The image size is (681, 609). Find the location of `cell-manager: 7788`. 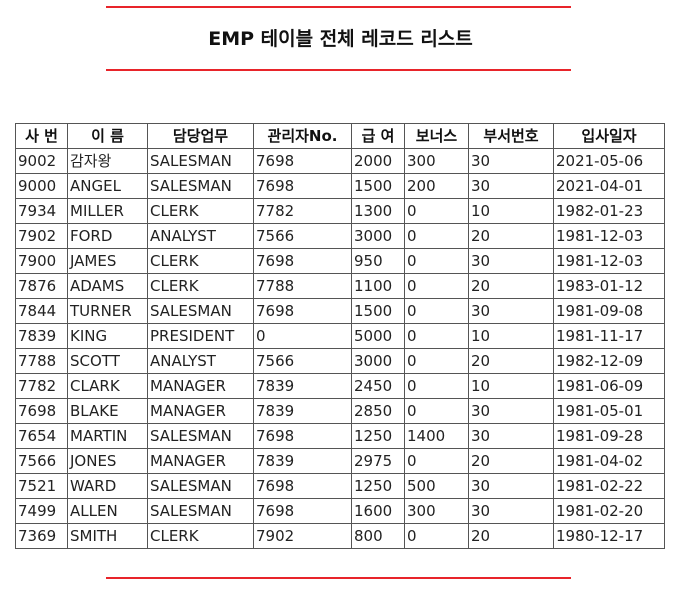

cell-manager: 7788 is located at coordinates (302, 286).